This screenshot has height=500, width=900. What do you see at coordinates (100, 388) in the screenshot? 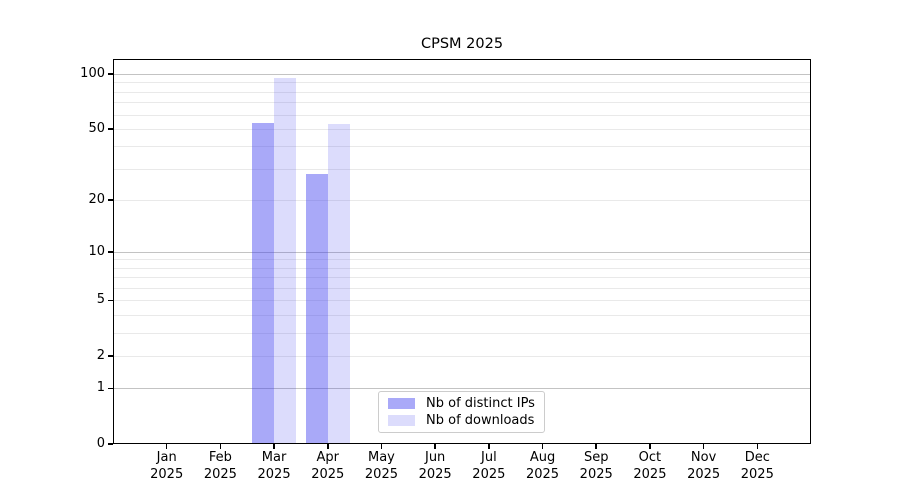
I see `y-tick-label: 1` at bounding box center [100, 388].